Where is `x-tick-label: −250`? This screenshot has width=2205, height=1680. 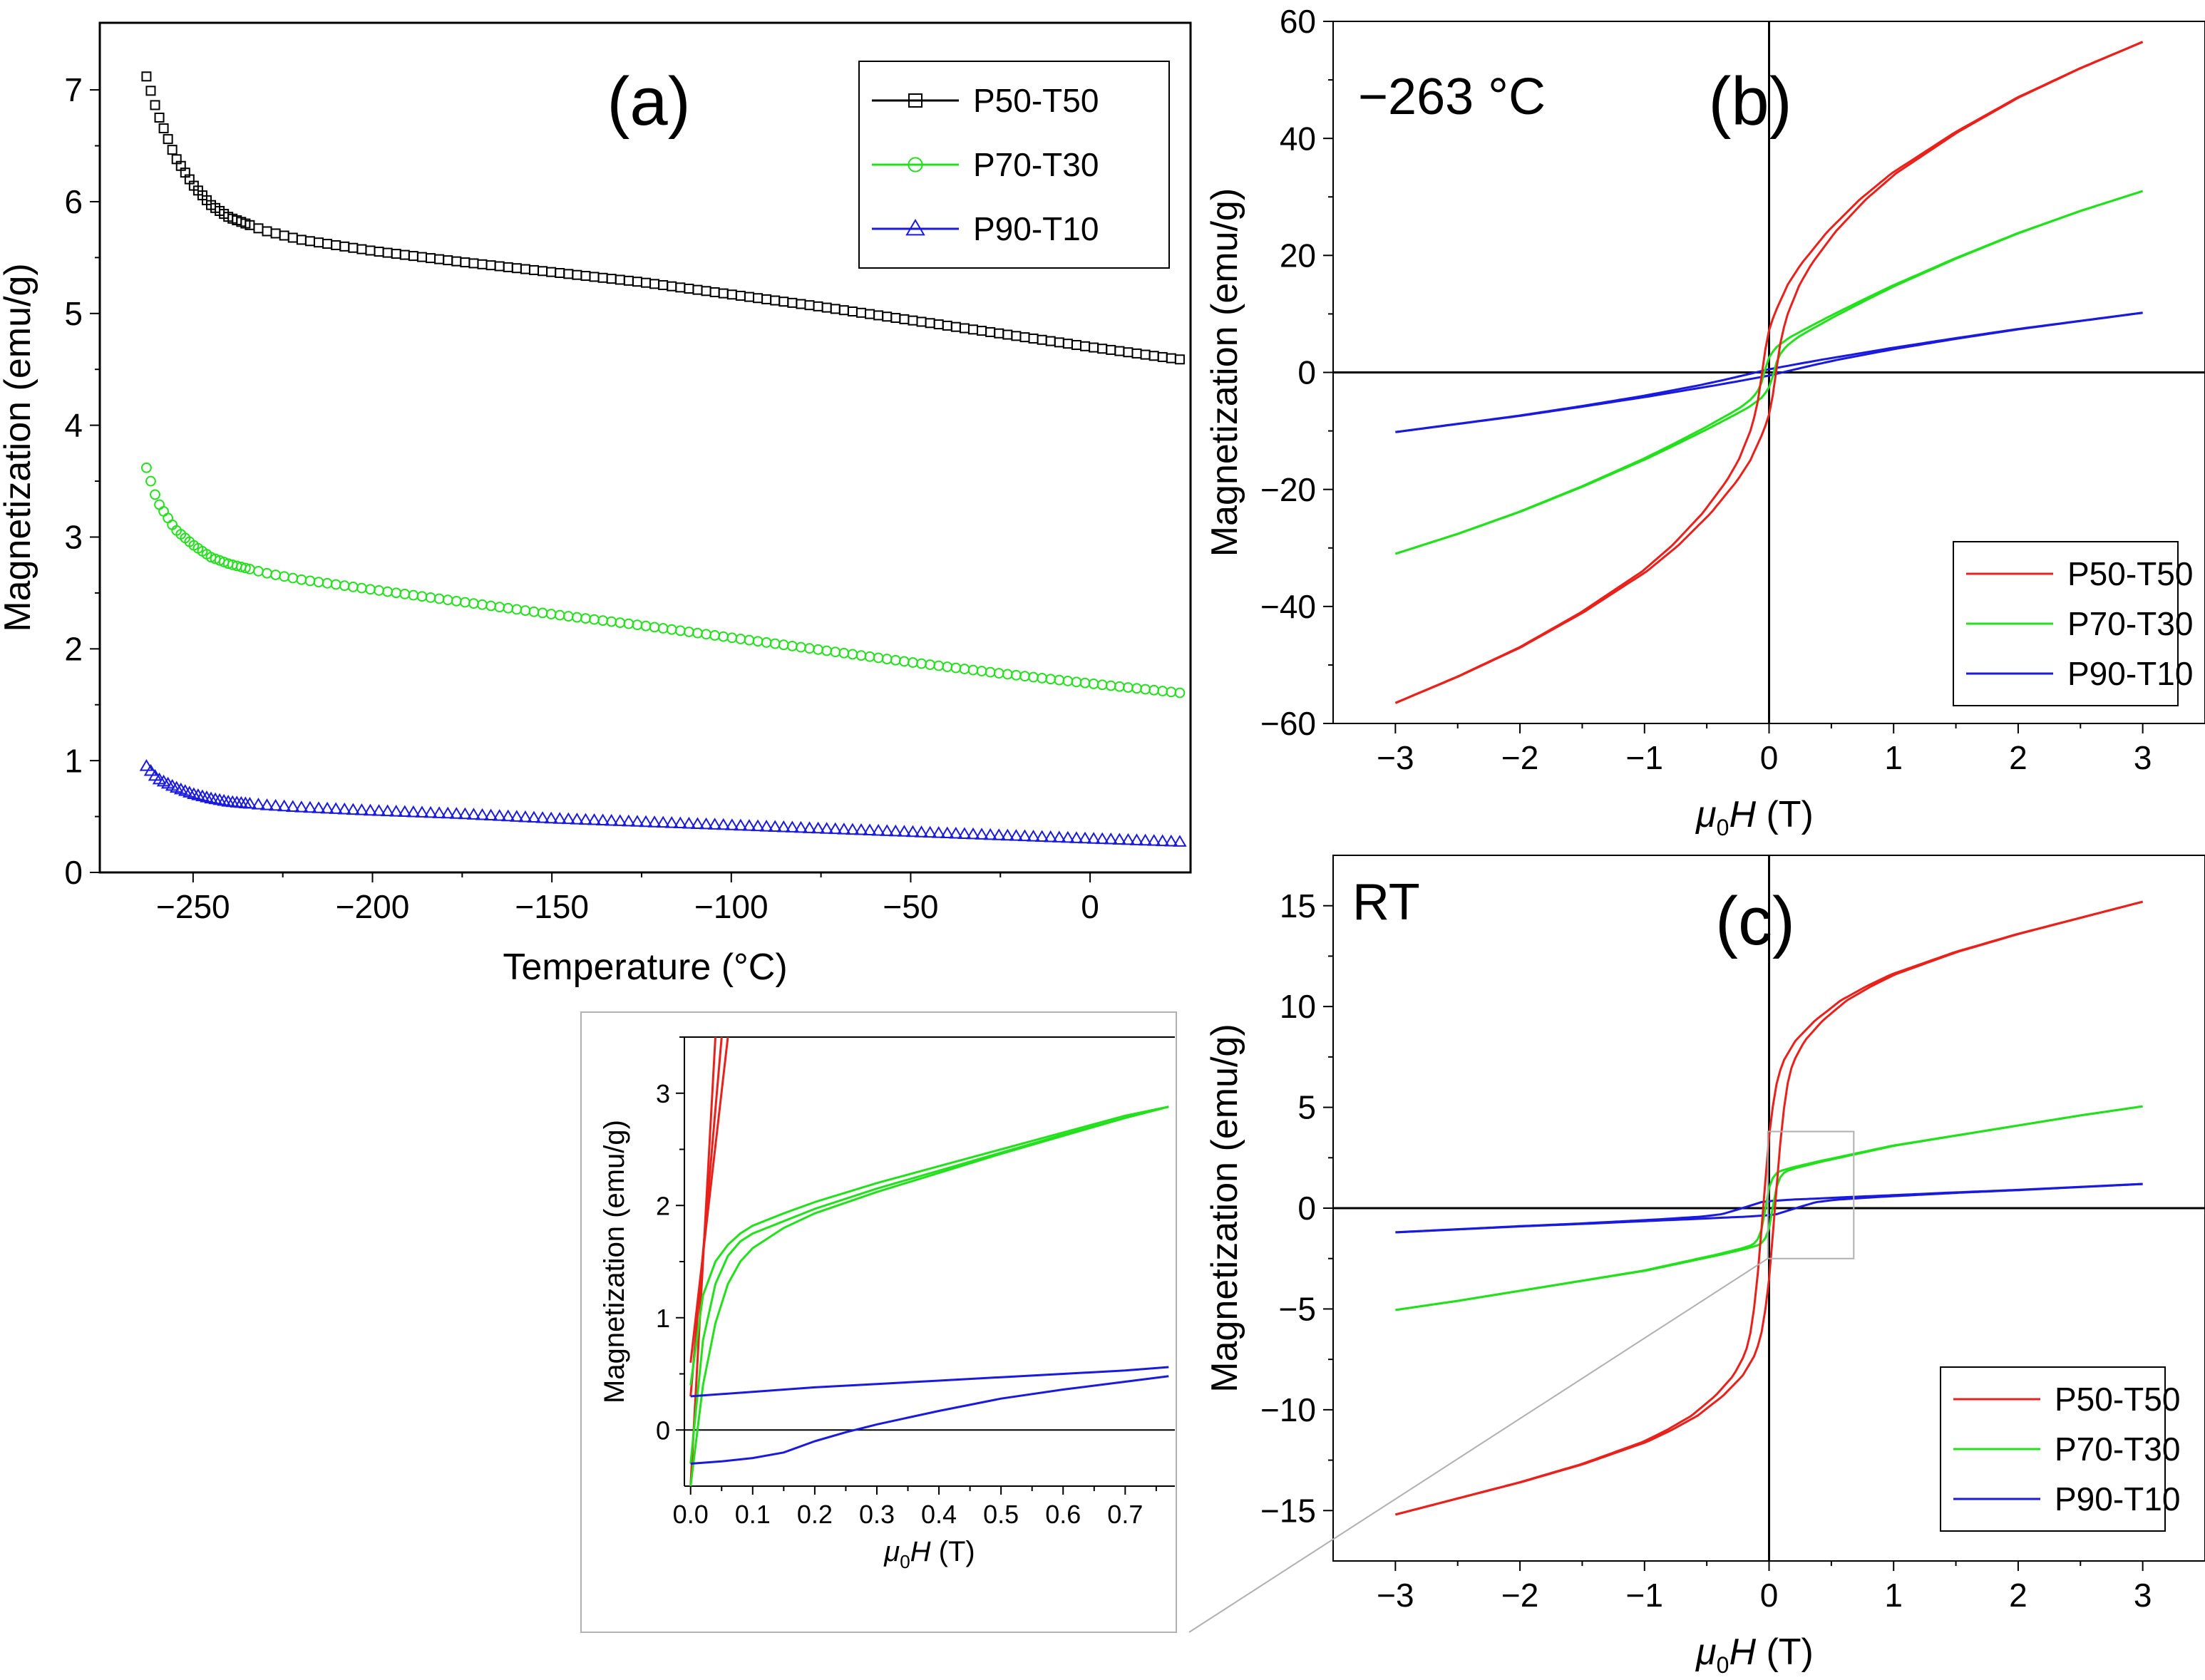 x-tick-label: −250 is located at coordinates (193, 906).